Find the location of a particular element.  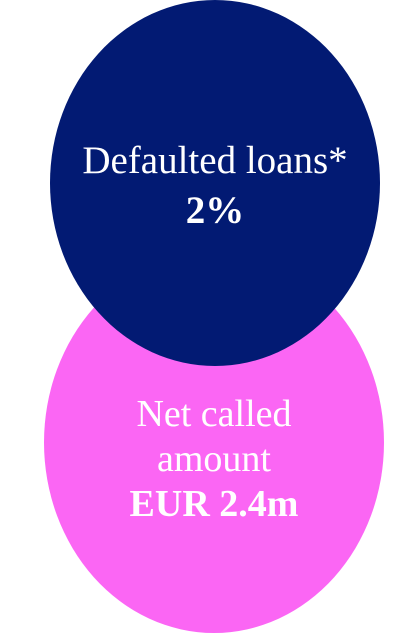

net-called-label-line2: amount is located at coordinates (214, 459).